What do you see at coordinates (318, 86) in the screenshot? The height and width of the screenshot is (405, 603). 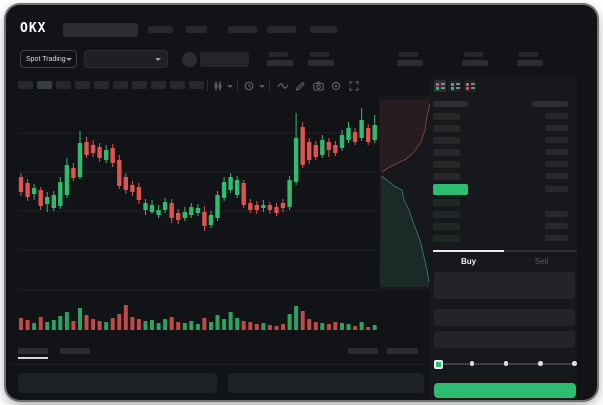 I see `camera-icon` at bounding box center [318, 86].